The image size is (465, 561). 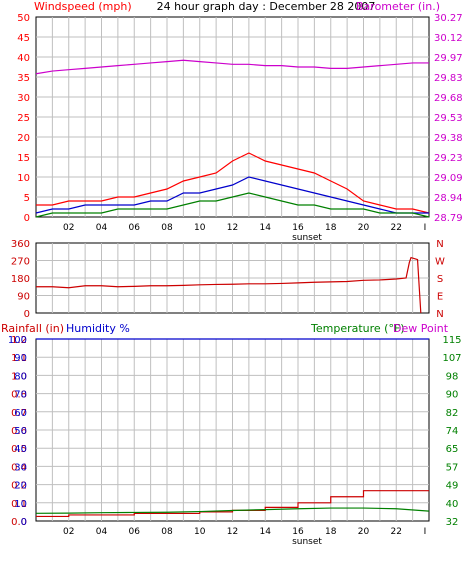 I want to click on humidity-tick: 90, so click(x=20, y=358).